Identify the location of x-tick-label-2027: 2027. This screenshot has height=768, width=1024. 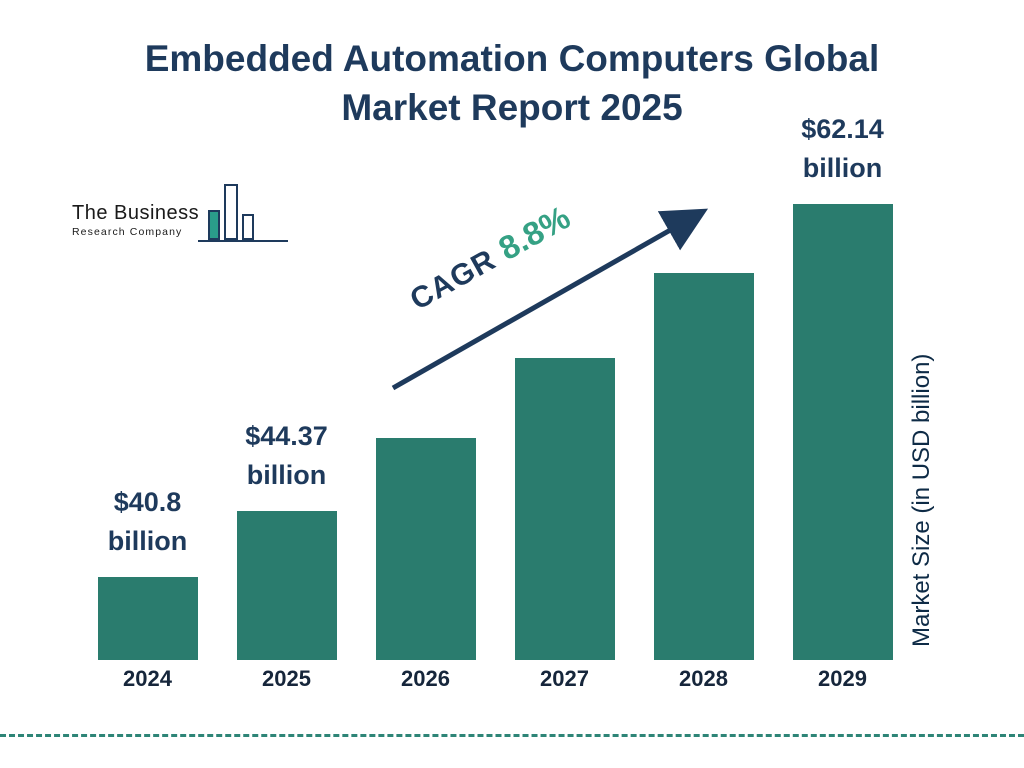
(564, 678).